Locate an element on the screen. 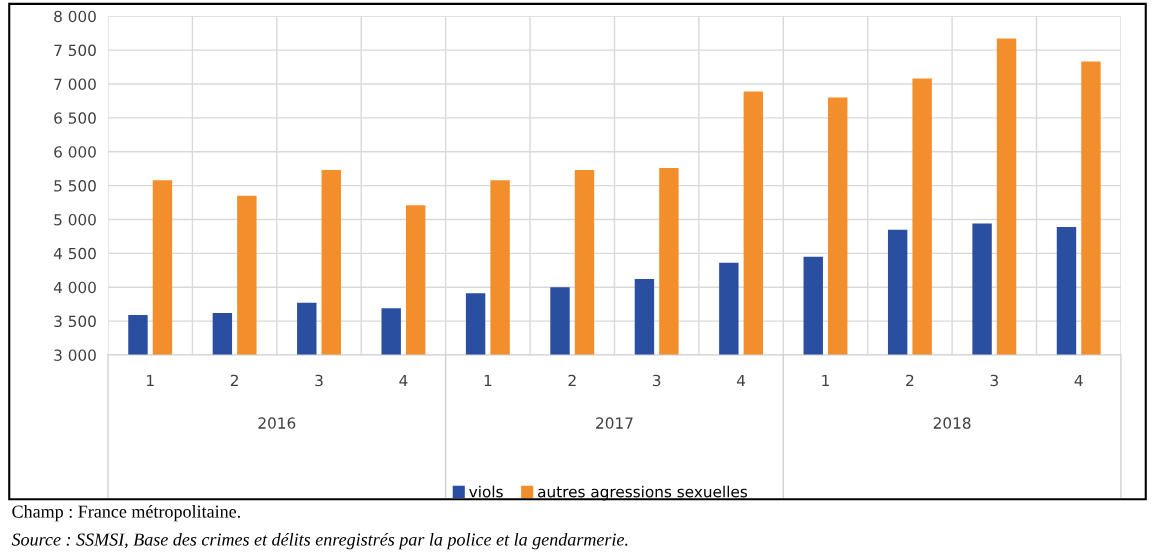 The image size is (1155, 559). y-tick-label: 7 000 is located at coordinates (75, 84).